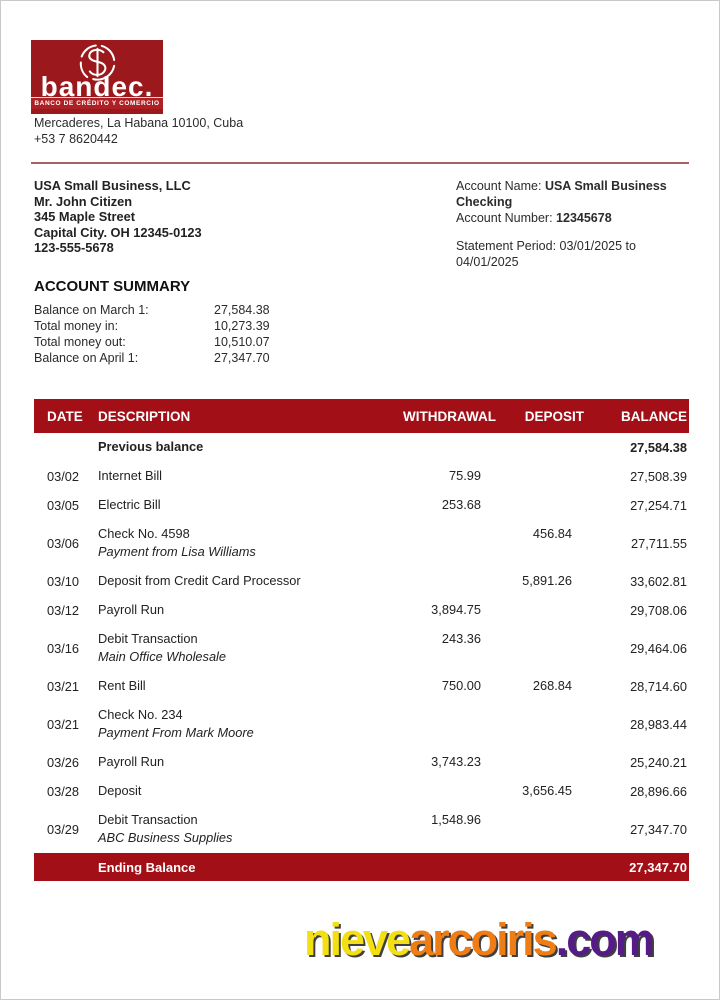 This screenshot has width=720, height=1000. I want to click on header-divider, so click(360, 163).